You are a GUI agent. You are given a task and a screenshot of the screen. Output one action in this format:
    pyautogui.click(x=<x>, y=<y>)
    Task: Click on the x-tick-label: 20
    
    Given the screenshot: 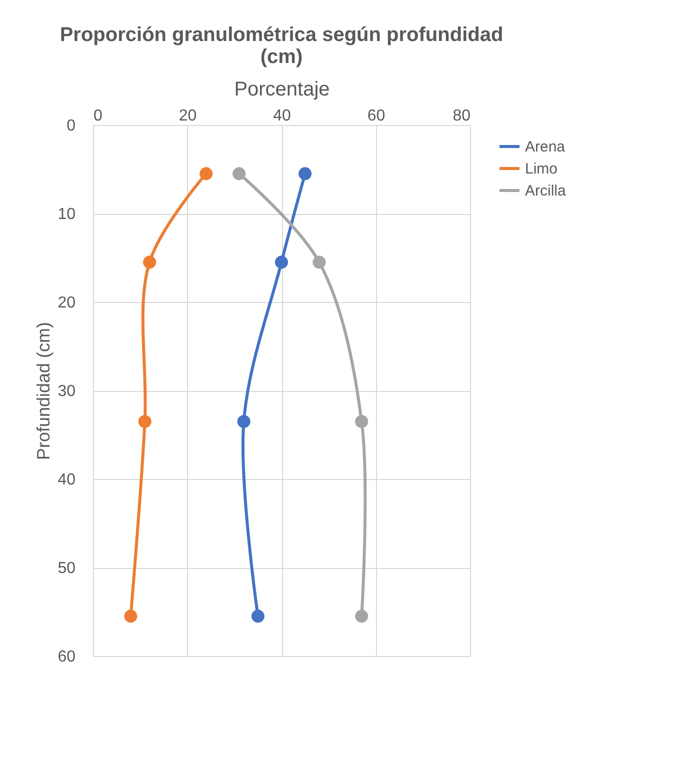 What is the action you would take?
    pyautogui.click(x=187, y=116)
    